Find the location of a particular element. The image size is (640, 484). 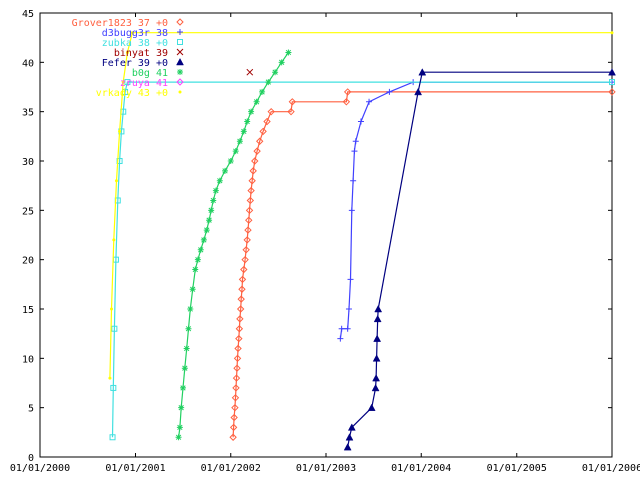

y-tick-label: 0 is located at coordinates (31, 458).